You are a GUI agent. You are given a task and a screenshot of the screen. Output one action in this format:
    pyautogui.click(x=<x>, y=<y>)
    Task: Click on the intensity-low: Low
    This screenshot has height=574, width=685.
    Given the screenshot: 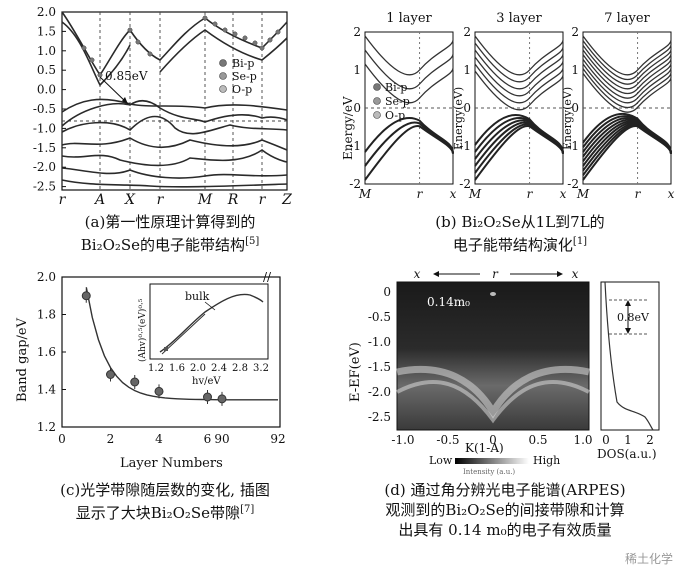 What is the action you would take?
    pyautogui.click(x=441, y=460)
    